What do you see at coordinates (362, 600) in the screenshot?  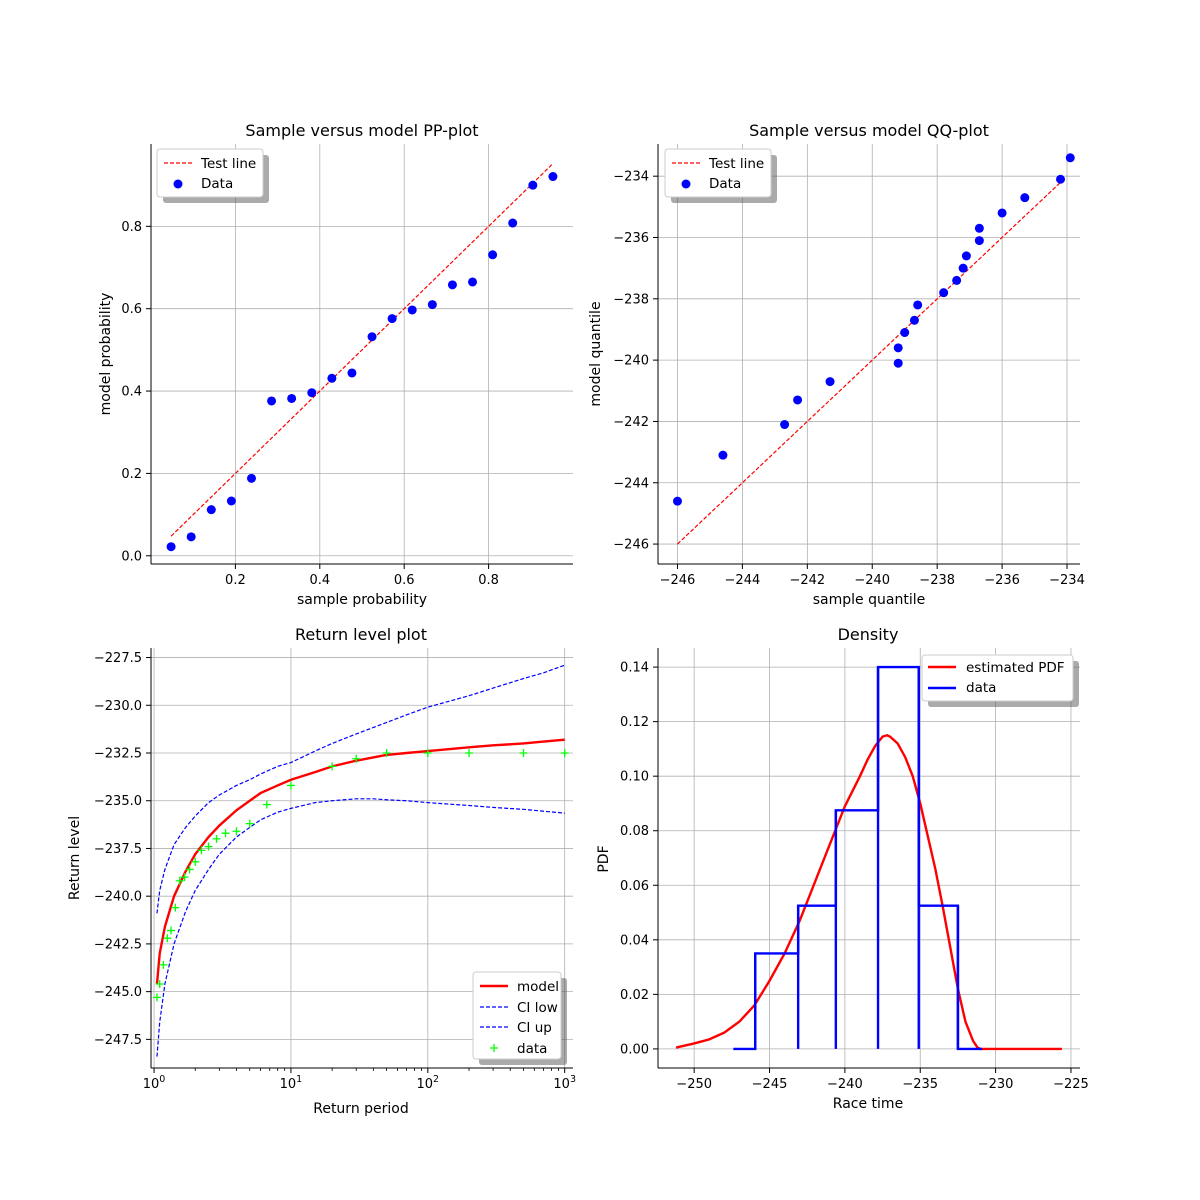 I see `pp-x-axis-label: sample probability` at bounding box center [362, 600].